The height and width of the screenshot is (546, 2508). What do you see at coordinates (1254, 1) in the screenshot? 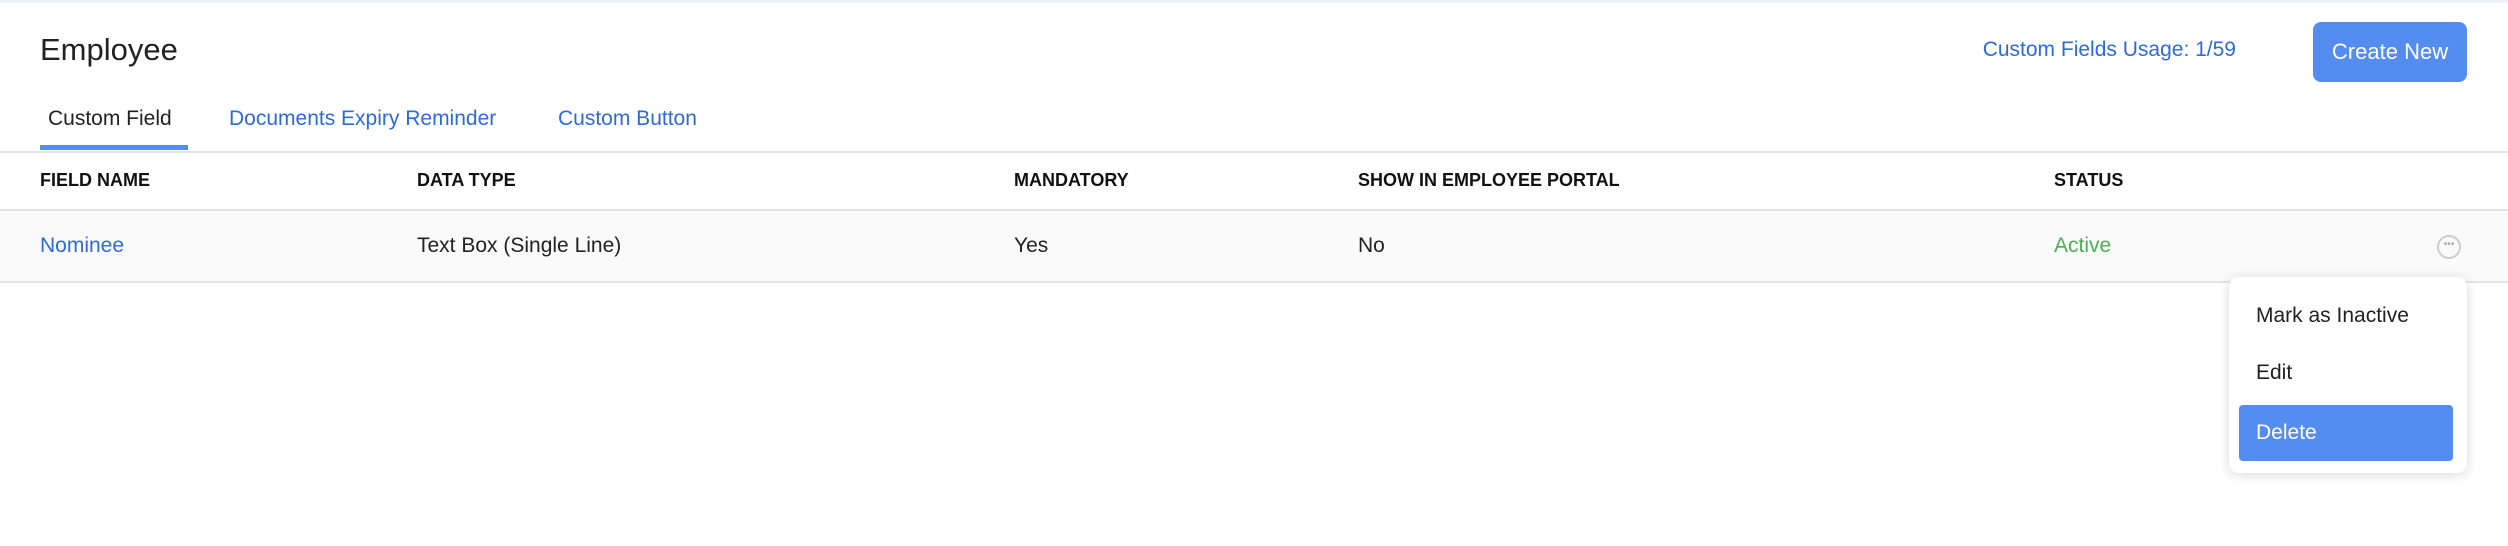
I see `top-border` at bounding box center [1254, 1].